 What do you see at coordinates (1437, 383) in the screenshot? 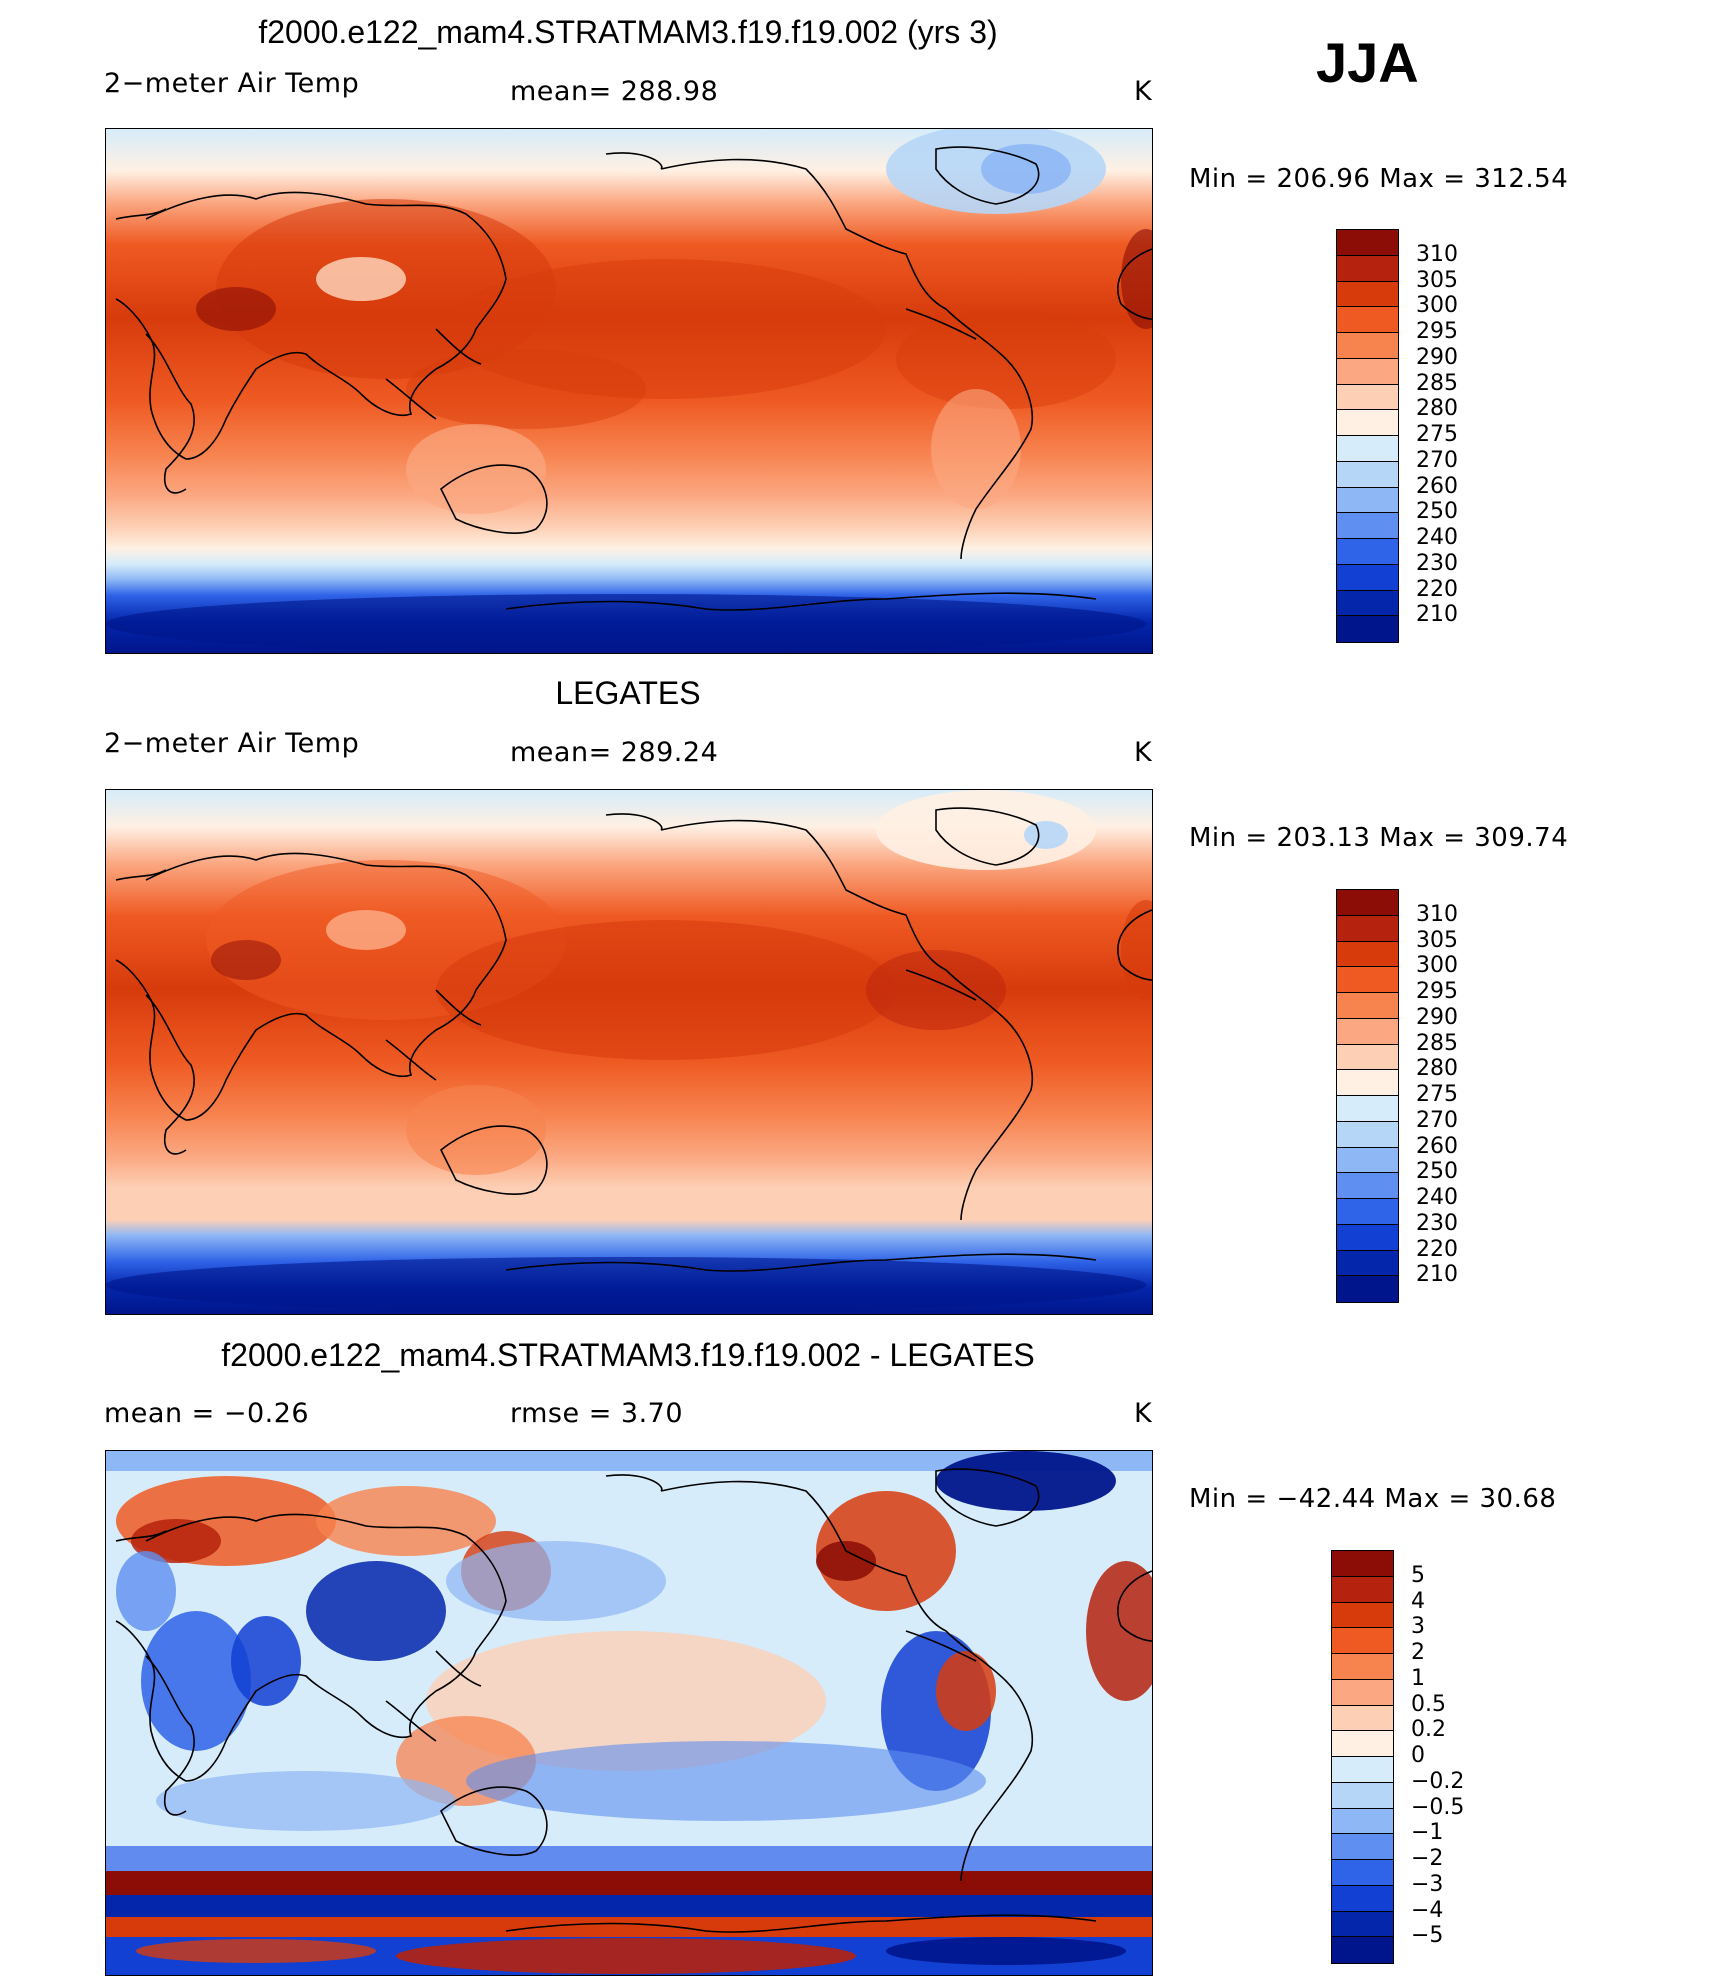
I see `panel-1-tick: 285` at bounding box center [1437, 383].